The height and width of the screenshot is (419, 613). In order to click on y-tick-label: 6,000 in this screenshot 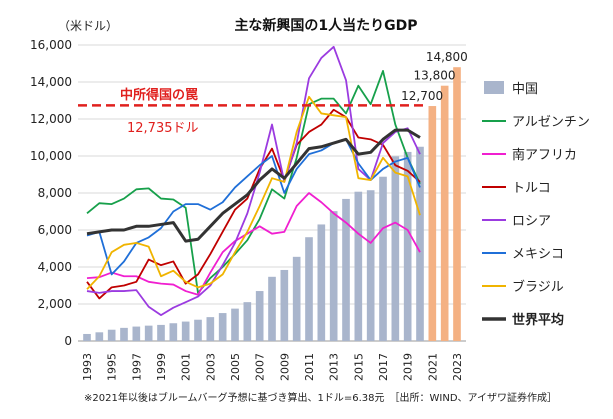, I will do `click(55, 230)`.